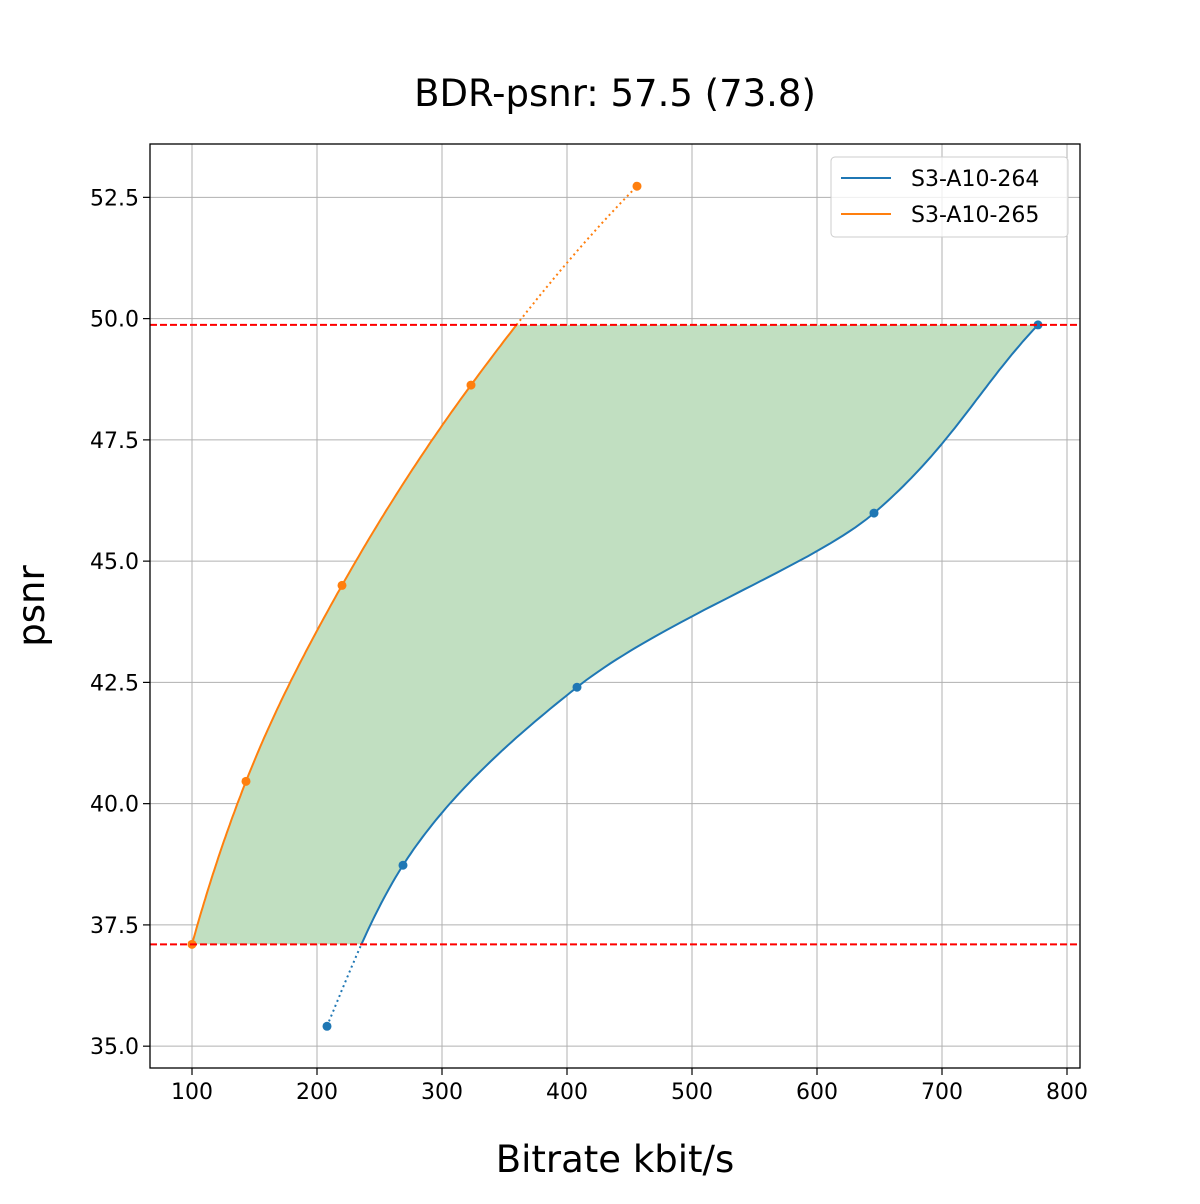  Describe the element at coordinates (567, 1092) in the screenshot. I see `x-tick-label: 400` at that location.